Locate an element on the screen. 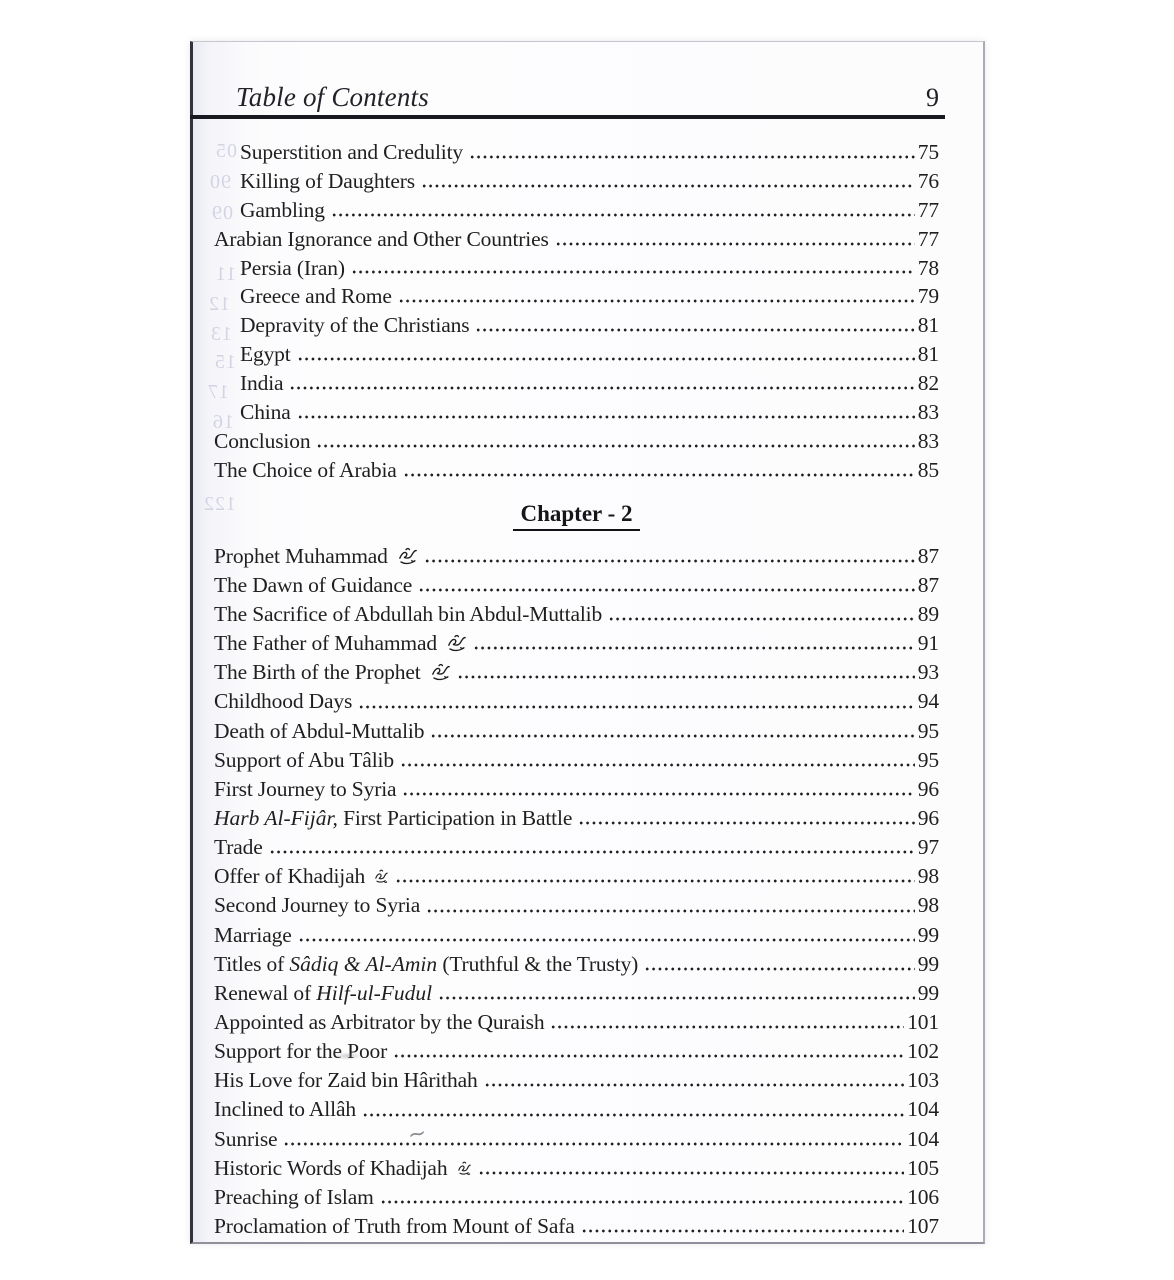 The image size is (1174, 1280). toc-entry: Historic Words of Khadijah 105 is located at coordinates (576, 1168).